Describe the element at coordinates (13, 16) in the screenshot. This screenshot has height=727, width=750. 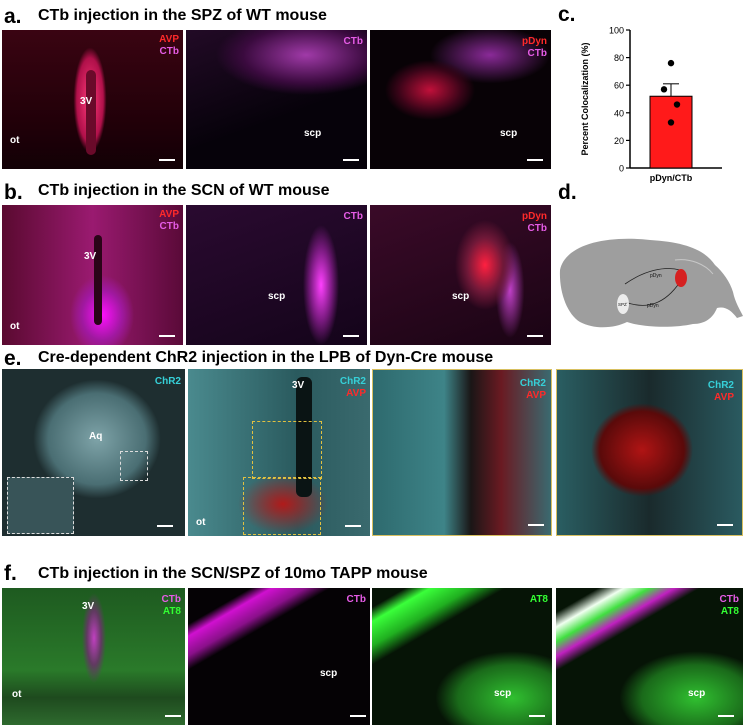
I see `panel-a-letter: a.` at that location.